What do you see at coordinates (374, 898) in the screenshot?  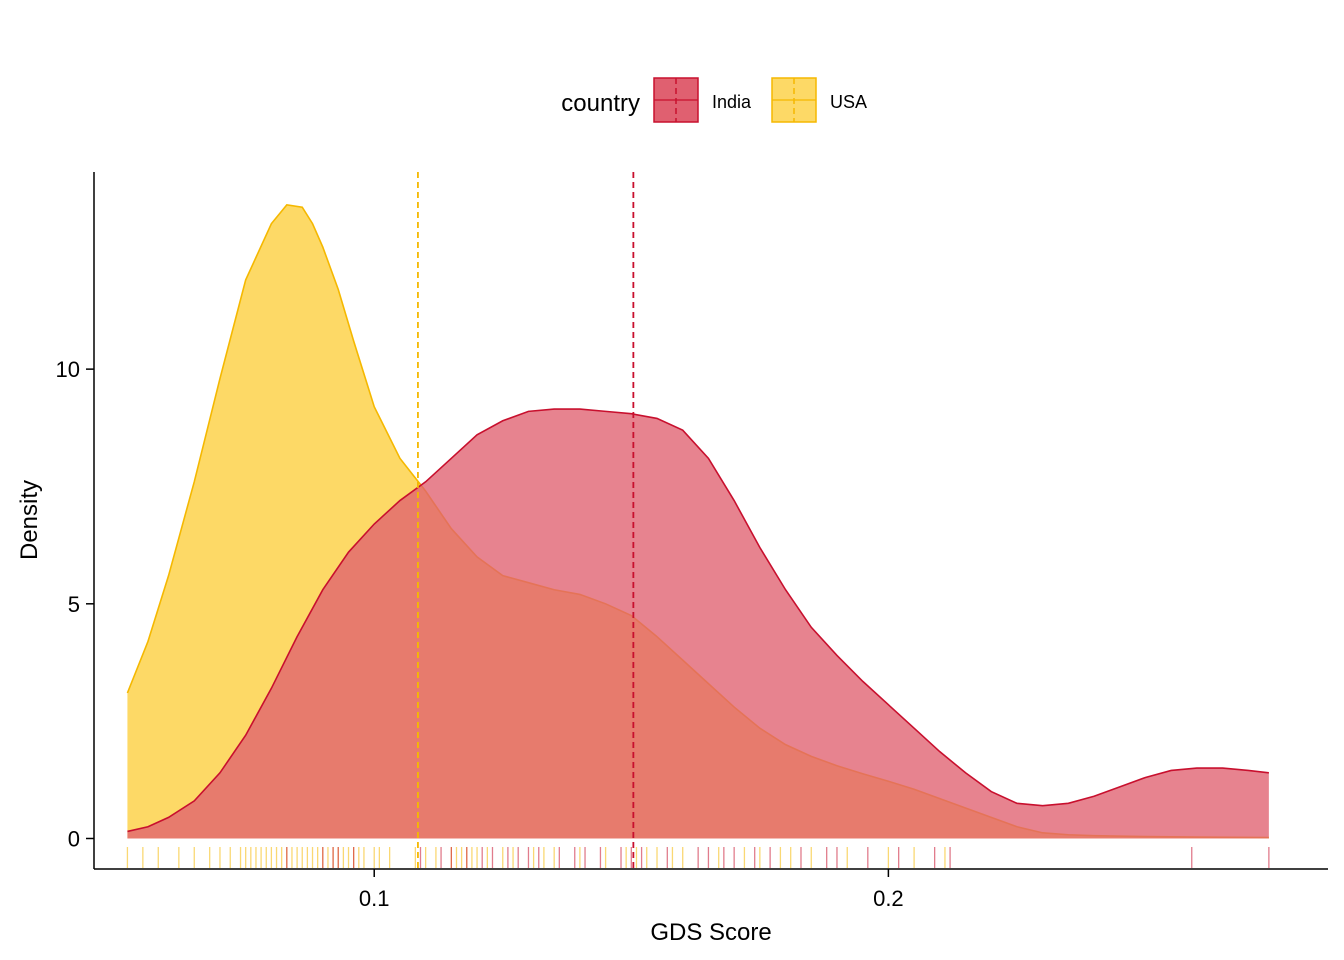 I see `x-tick-label-0: 0.1` at bounding box center [374, 898].